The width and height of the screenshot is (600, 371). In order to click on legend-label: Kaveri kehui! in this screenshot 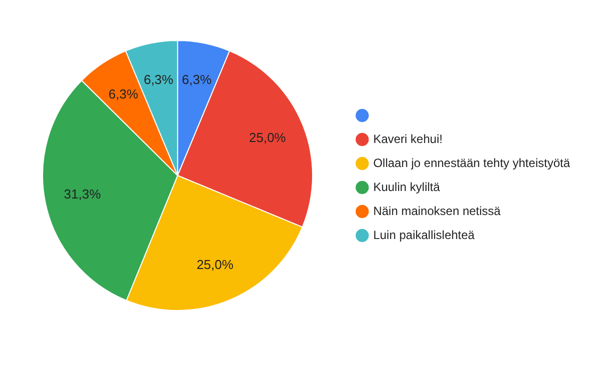, I will do `click(408, 139)`.